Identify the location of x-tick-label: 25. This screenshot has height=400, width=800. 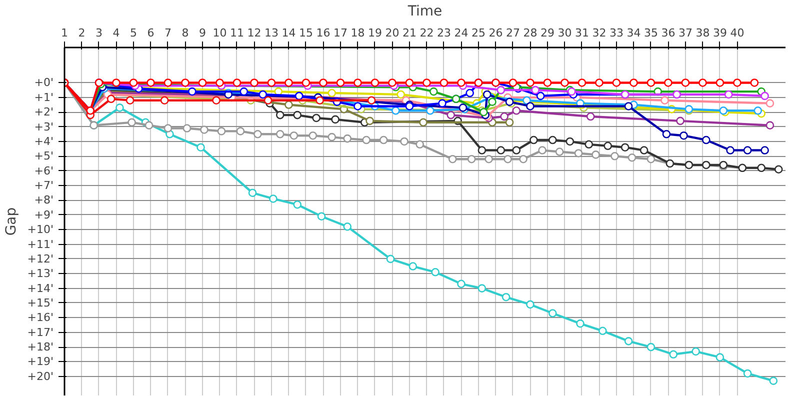
(478, 33).